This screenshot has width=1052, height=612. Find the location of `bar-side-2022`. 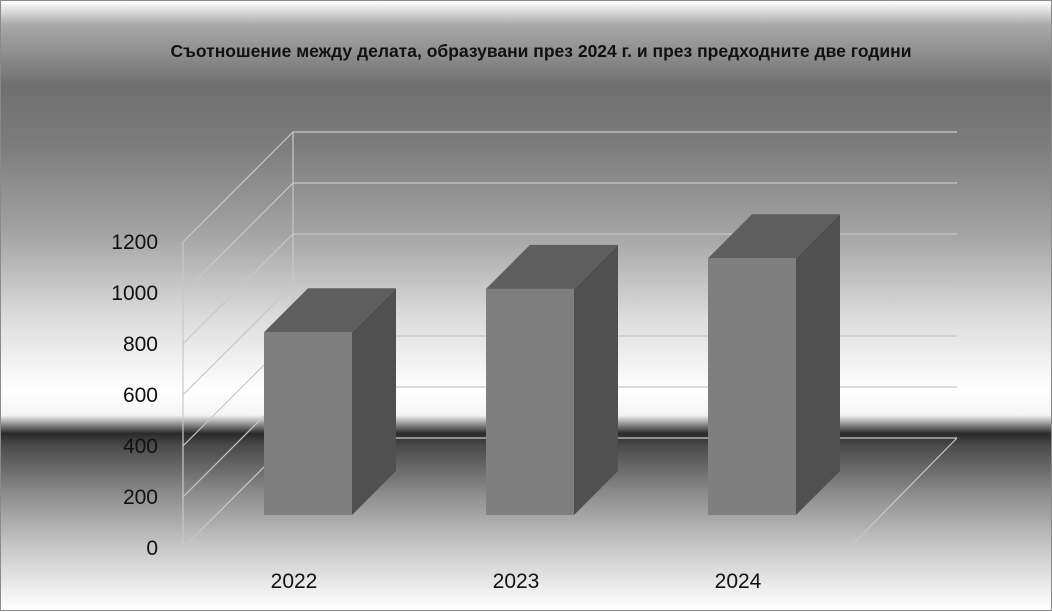

bar-side-2022 is located at coordinates (374, 401).